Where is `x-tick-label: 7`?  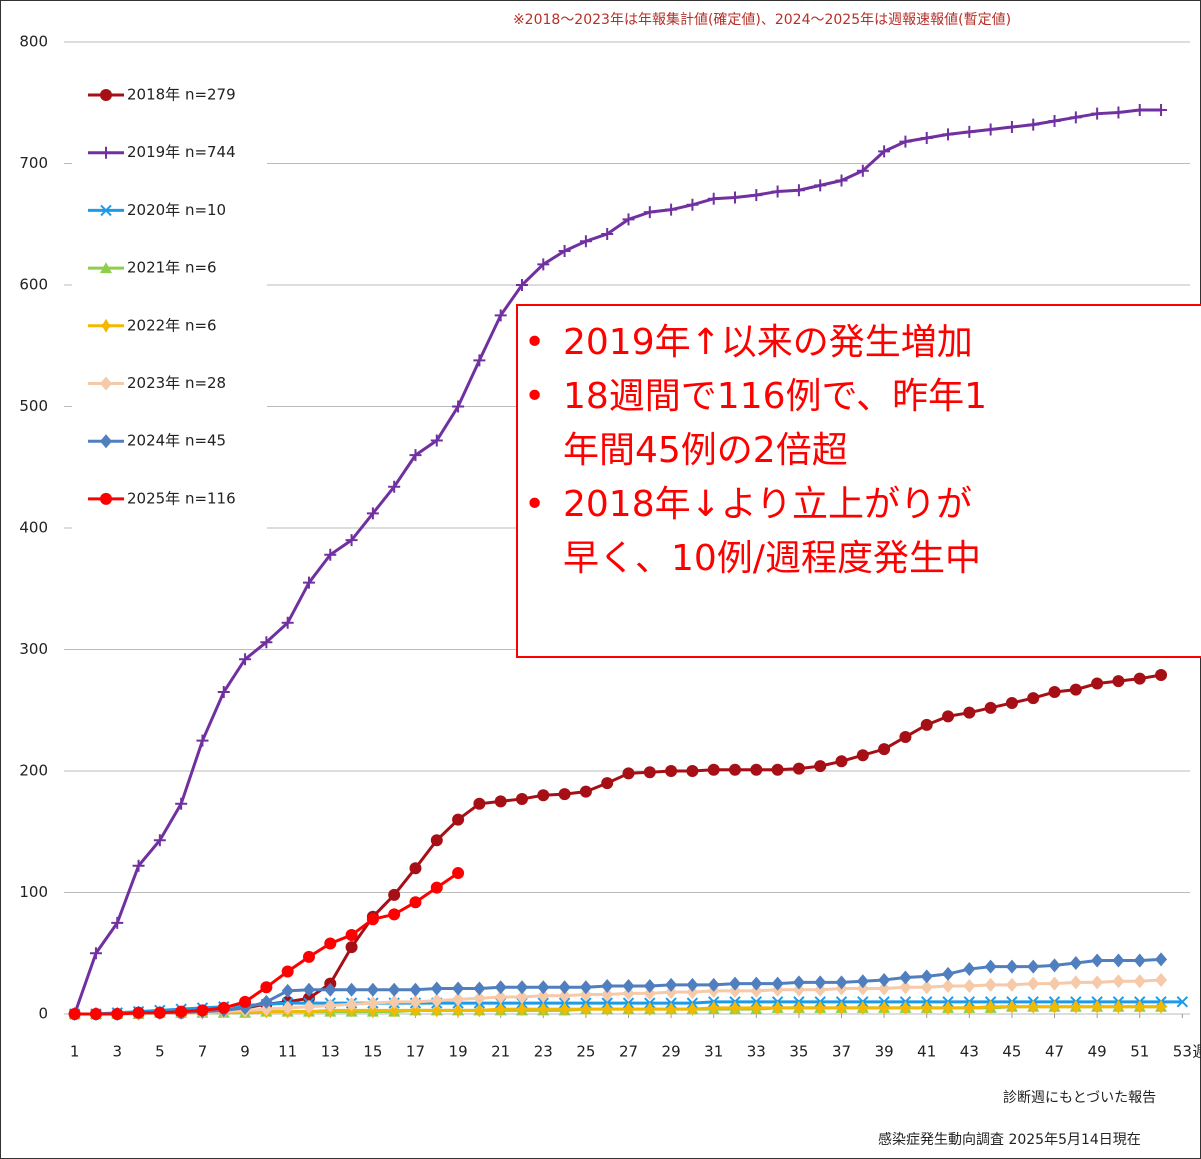 x-tick-label: 7 is located at coordinates (203, 1052).